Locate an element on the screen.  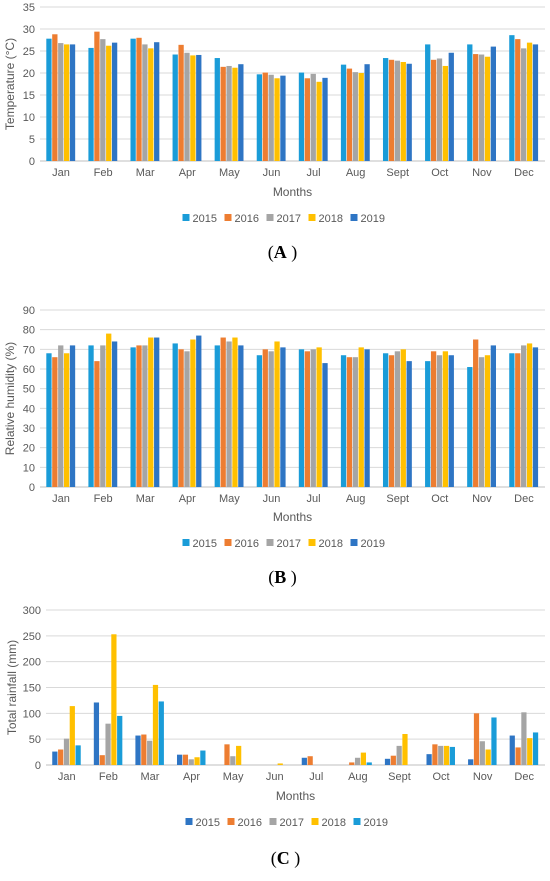
panel-label-letter: C is located at coordinates (283, 858).